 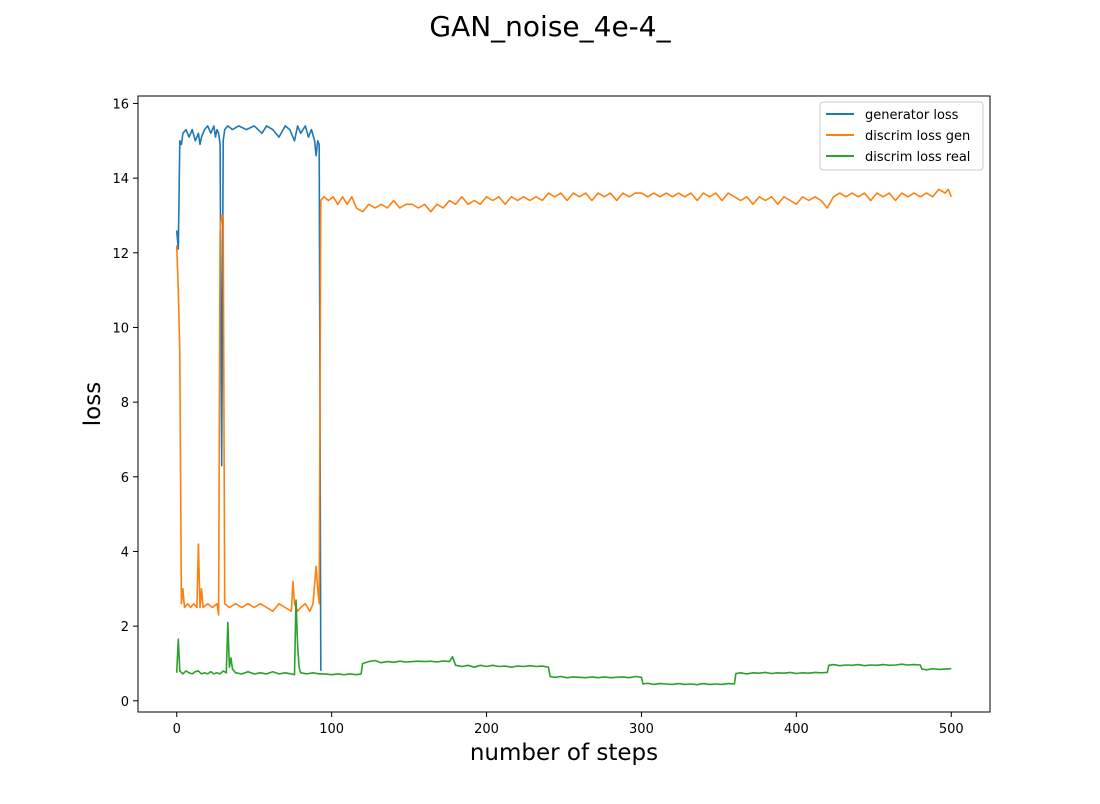 What do you see at coordinates (796, 729) in the screenshot?
I see `x-tick-label: 400` at bounding box center [796, 729].